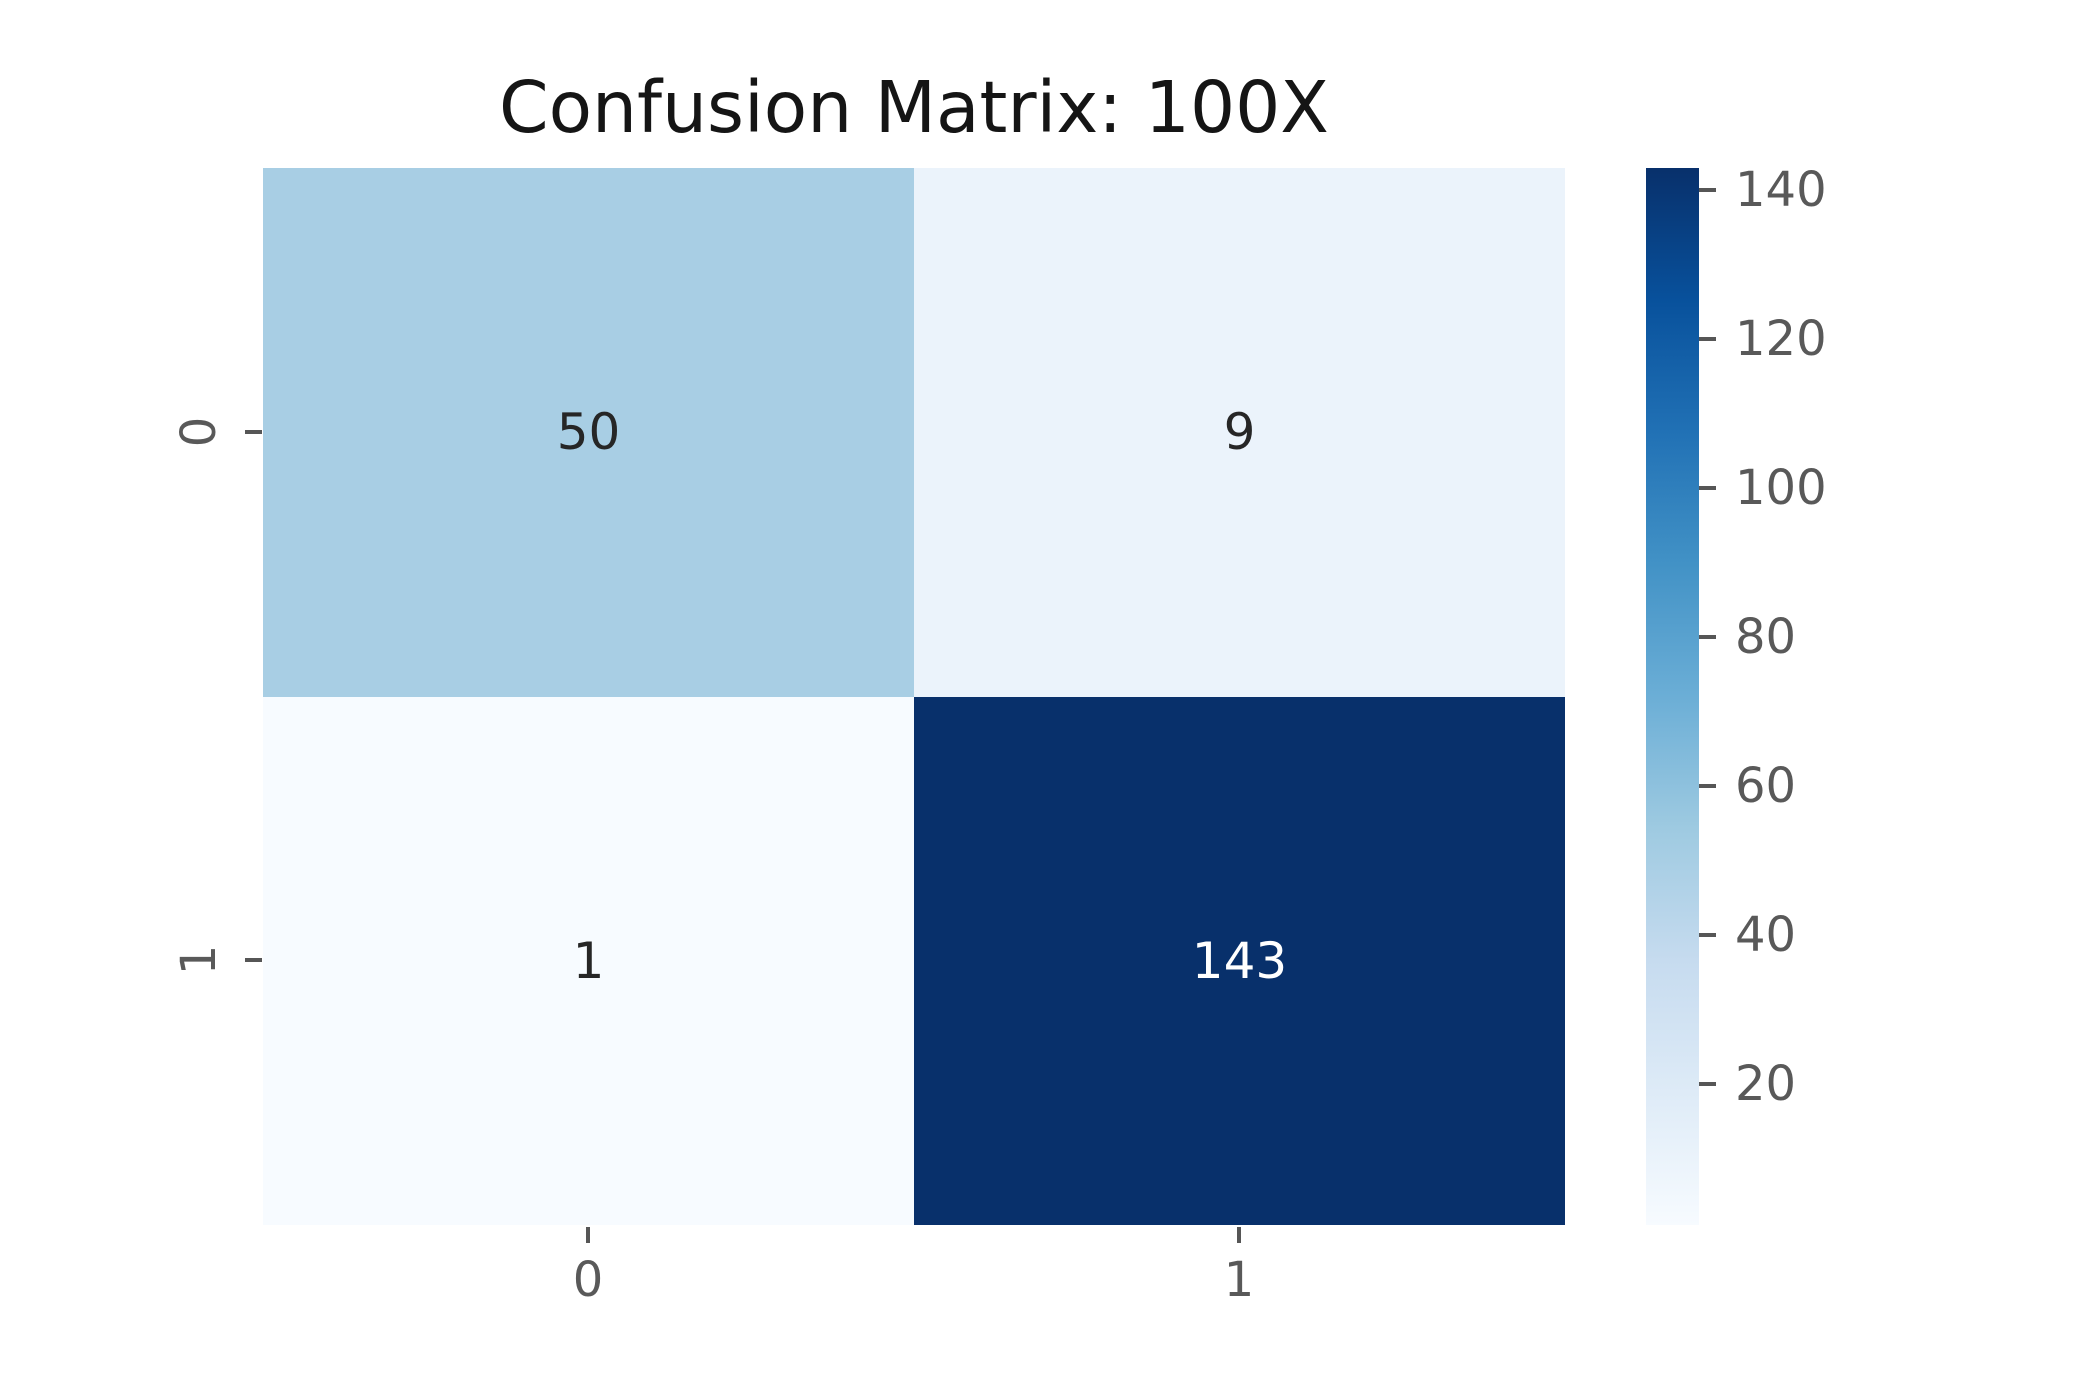 This screenshot has width=2100, height=1400. Describe the element at coordinates (199, 960) in the screenshot. I see `y-tick-label-1: 1` at that location.